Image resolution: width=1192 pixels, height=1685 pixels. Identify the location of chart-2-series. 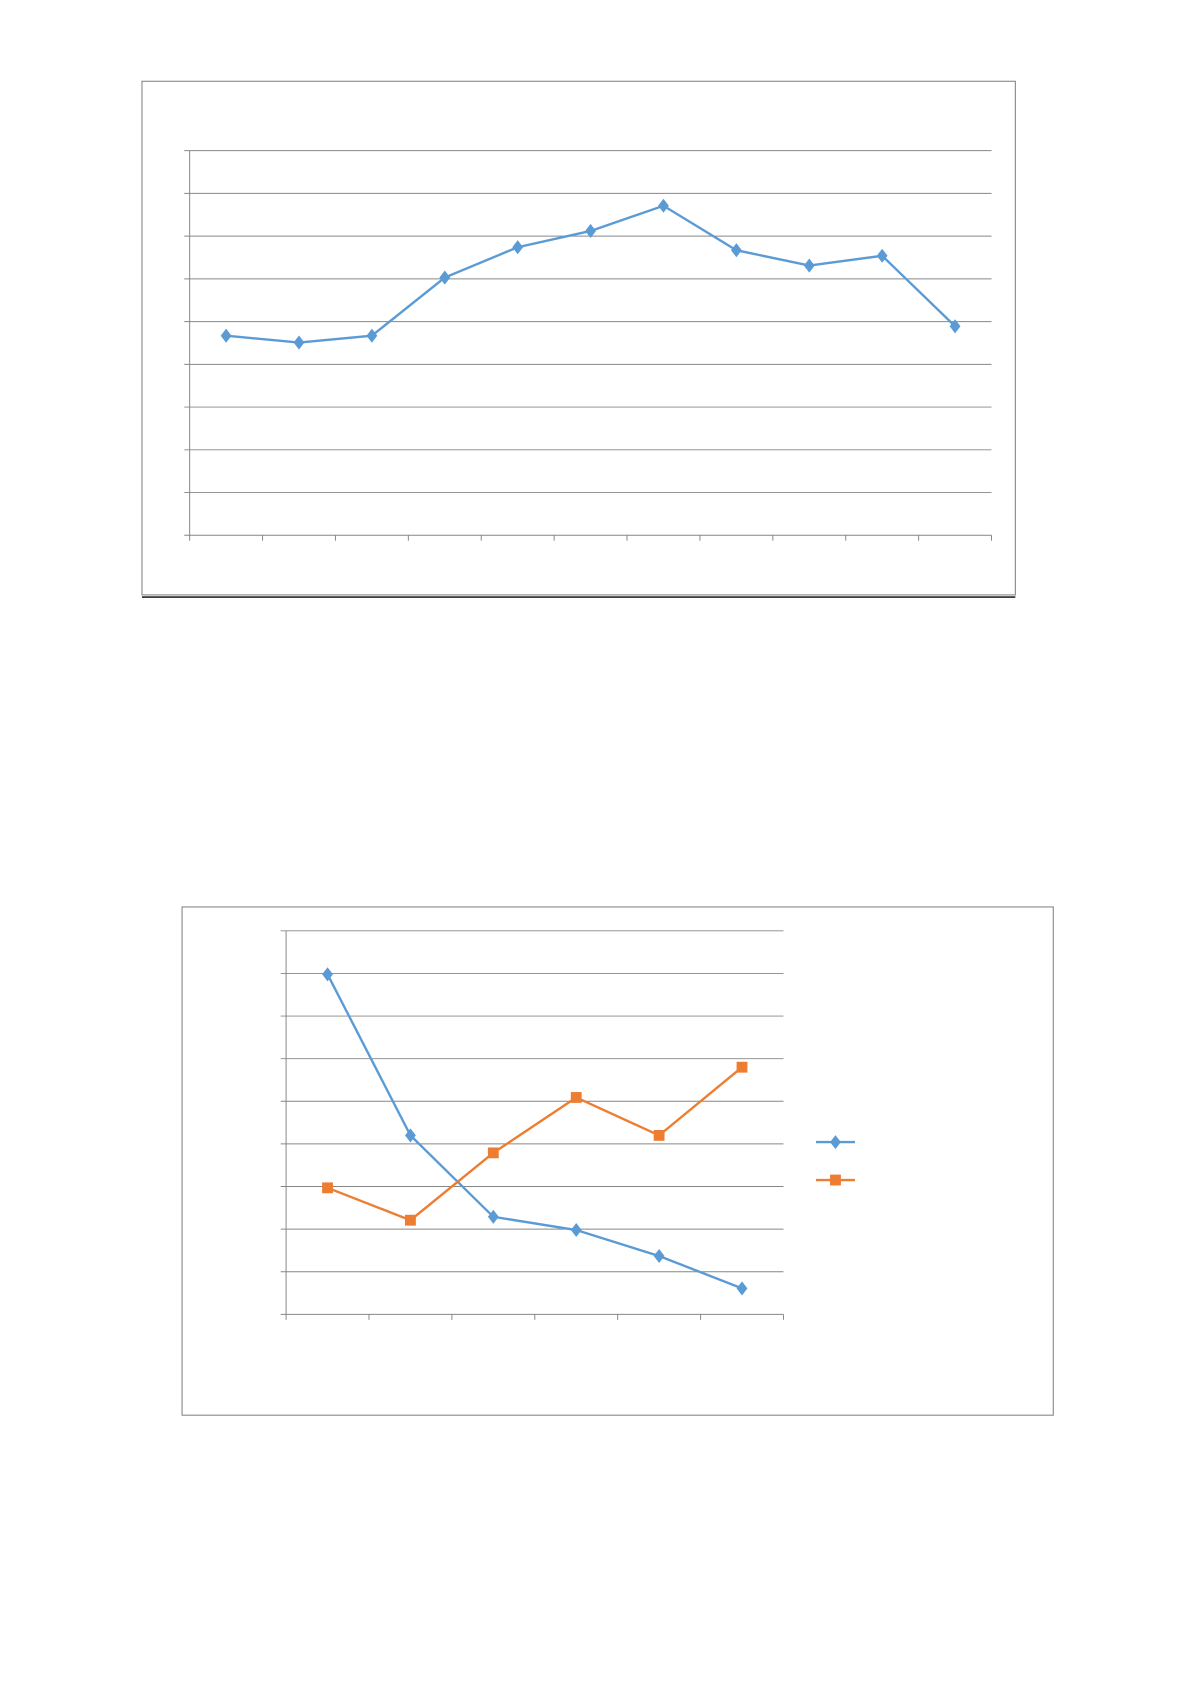
(535, 1131).